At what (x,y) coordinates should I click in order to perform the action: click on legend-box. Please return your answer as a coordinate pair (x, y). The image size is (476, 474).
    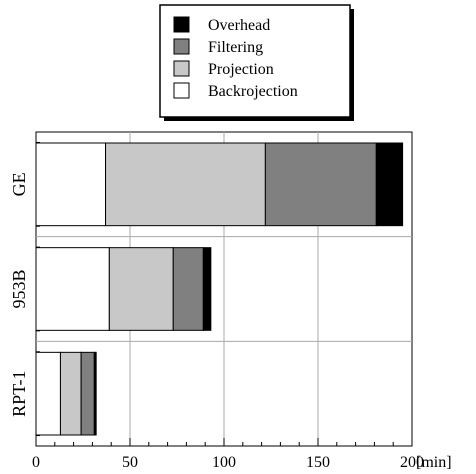
    Looking at the image, I should click on (255, 61).